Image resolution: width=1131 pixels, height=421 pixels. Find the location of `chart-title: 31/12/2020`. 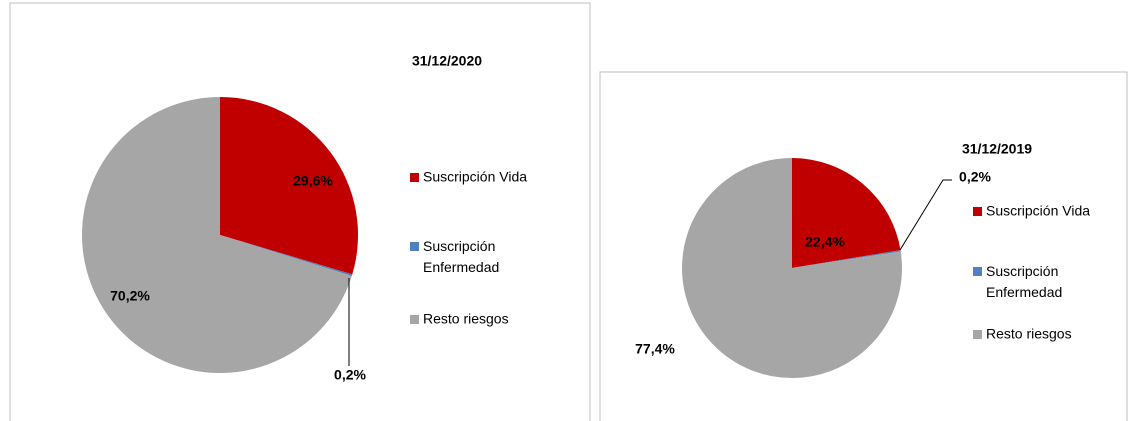

chart-title: 31/12/2020 is located at coordinates (447, 61).